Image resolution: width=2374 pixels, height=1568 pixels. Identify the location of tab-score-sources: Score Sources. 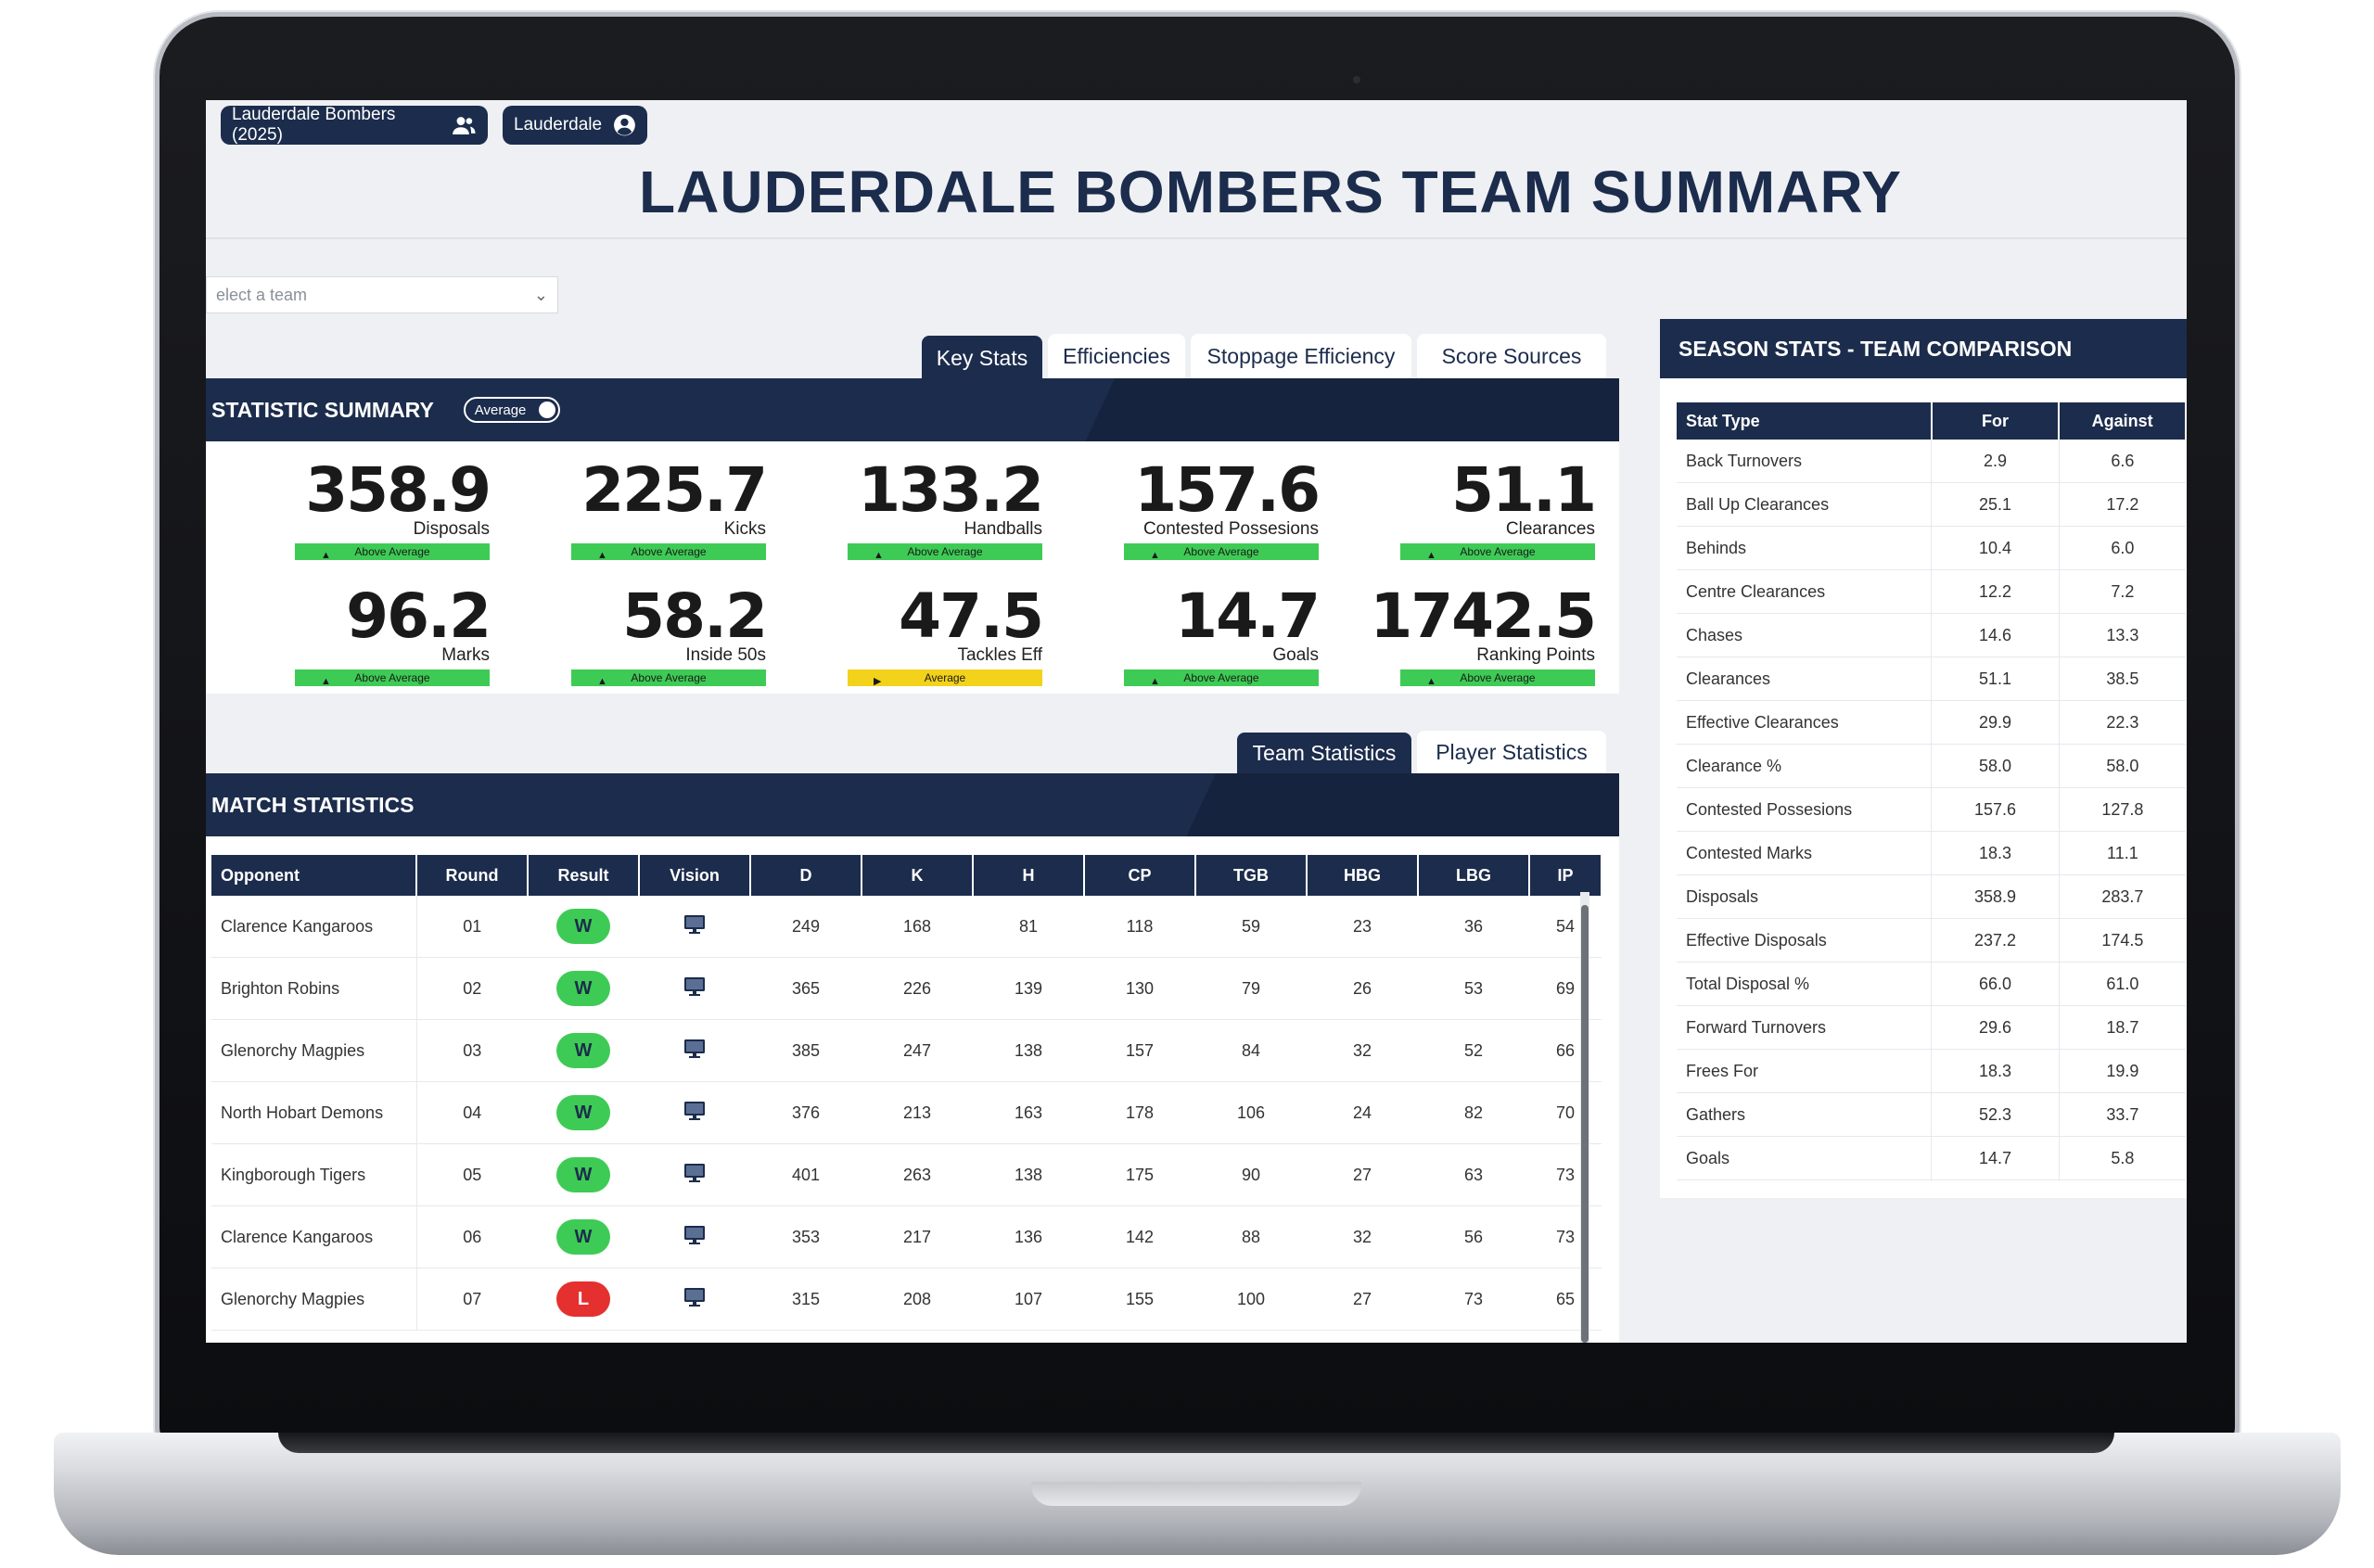
(1511, 356).